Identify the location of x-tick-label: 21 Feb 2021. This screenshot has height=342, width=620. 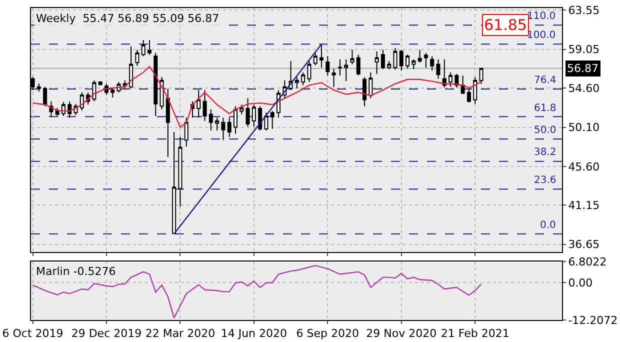
(475, 333).